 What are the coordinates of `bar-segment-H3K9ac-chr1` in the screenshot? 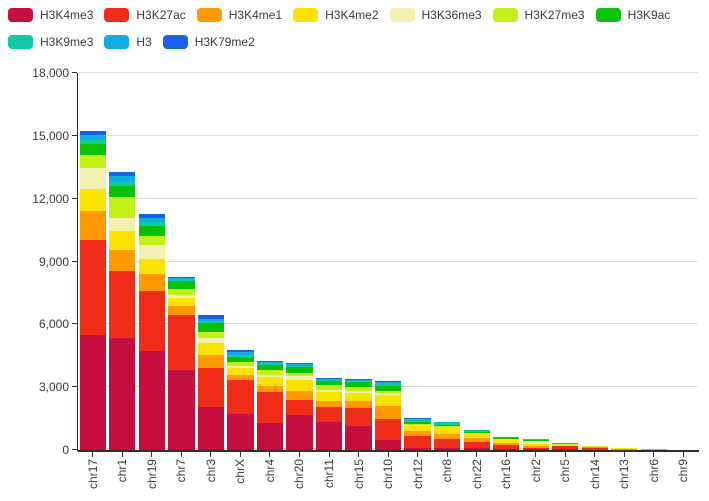 It's located at (122, 191).